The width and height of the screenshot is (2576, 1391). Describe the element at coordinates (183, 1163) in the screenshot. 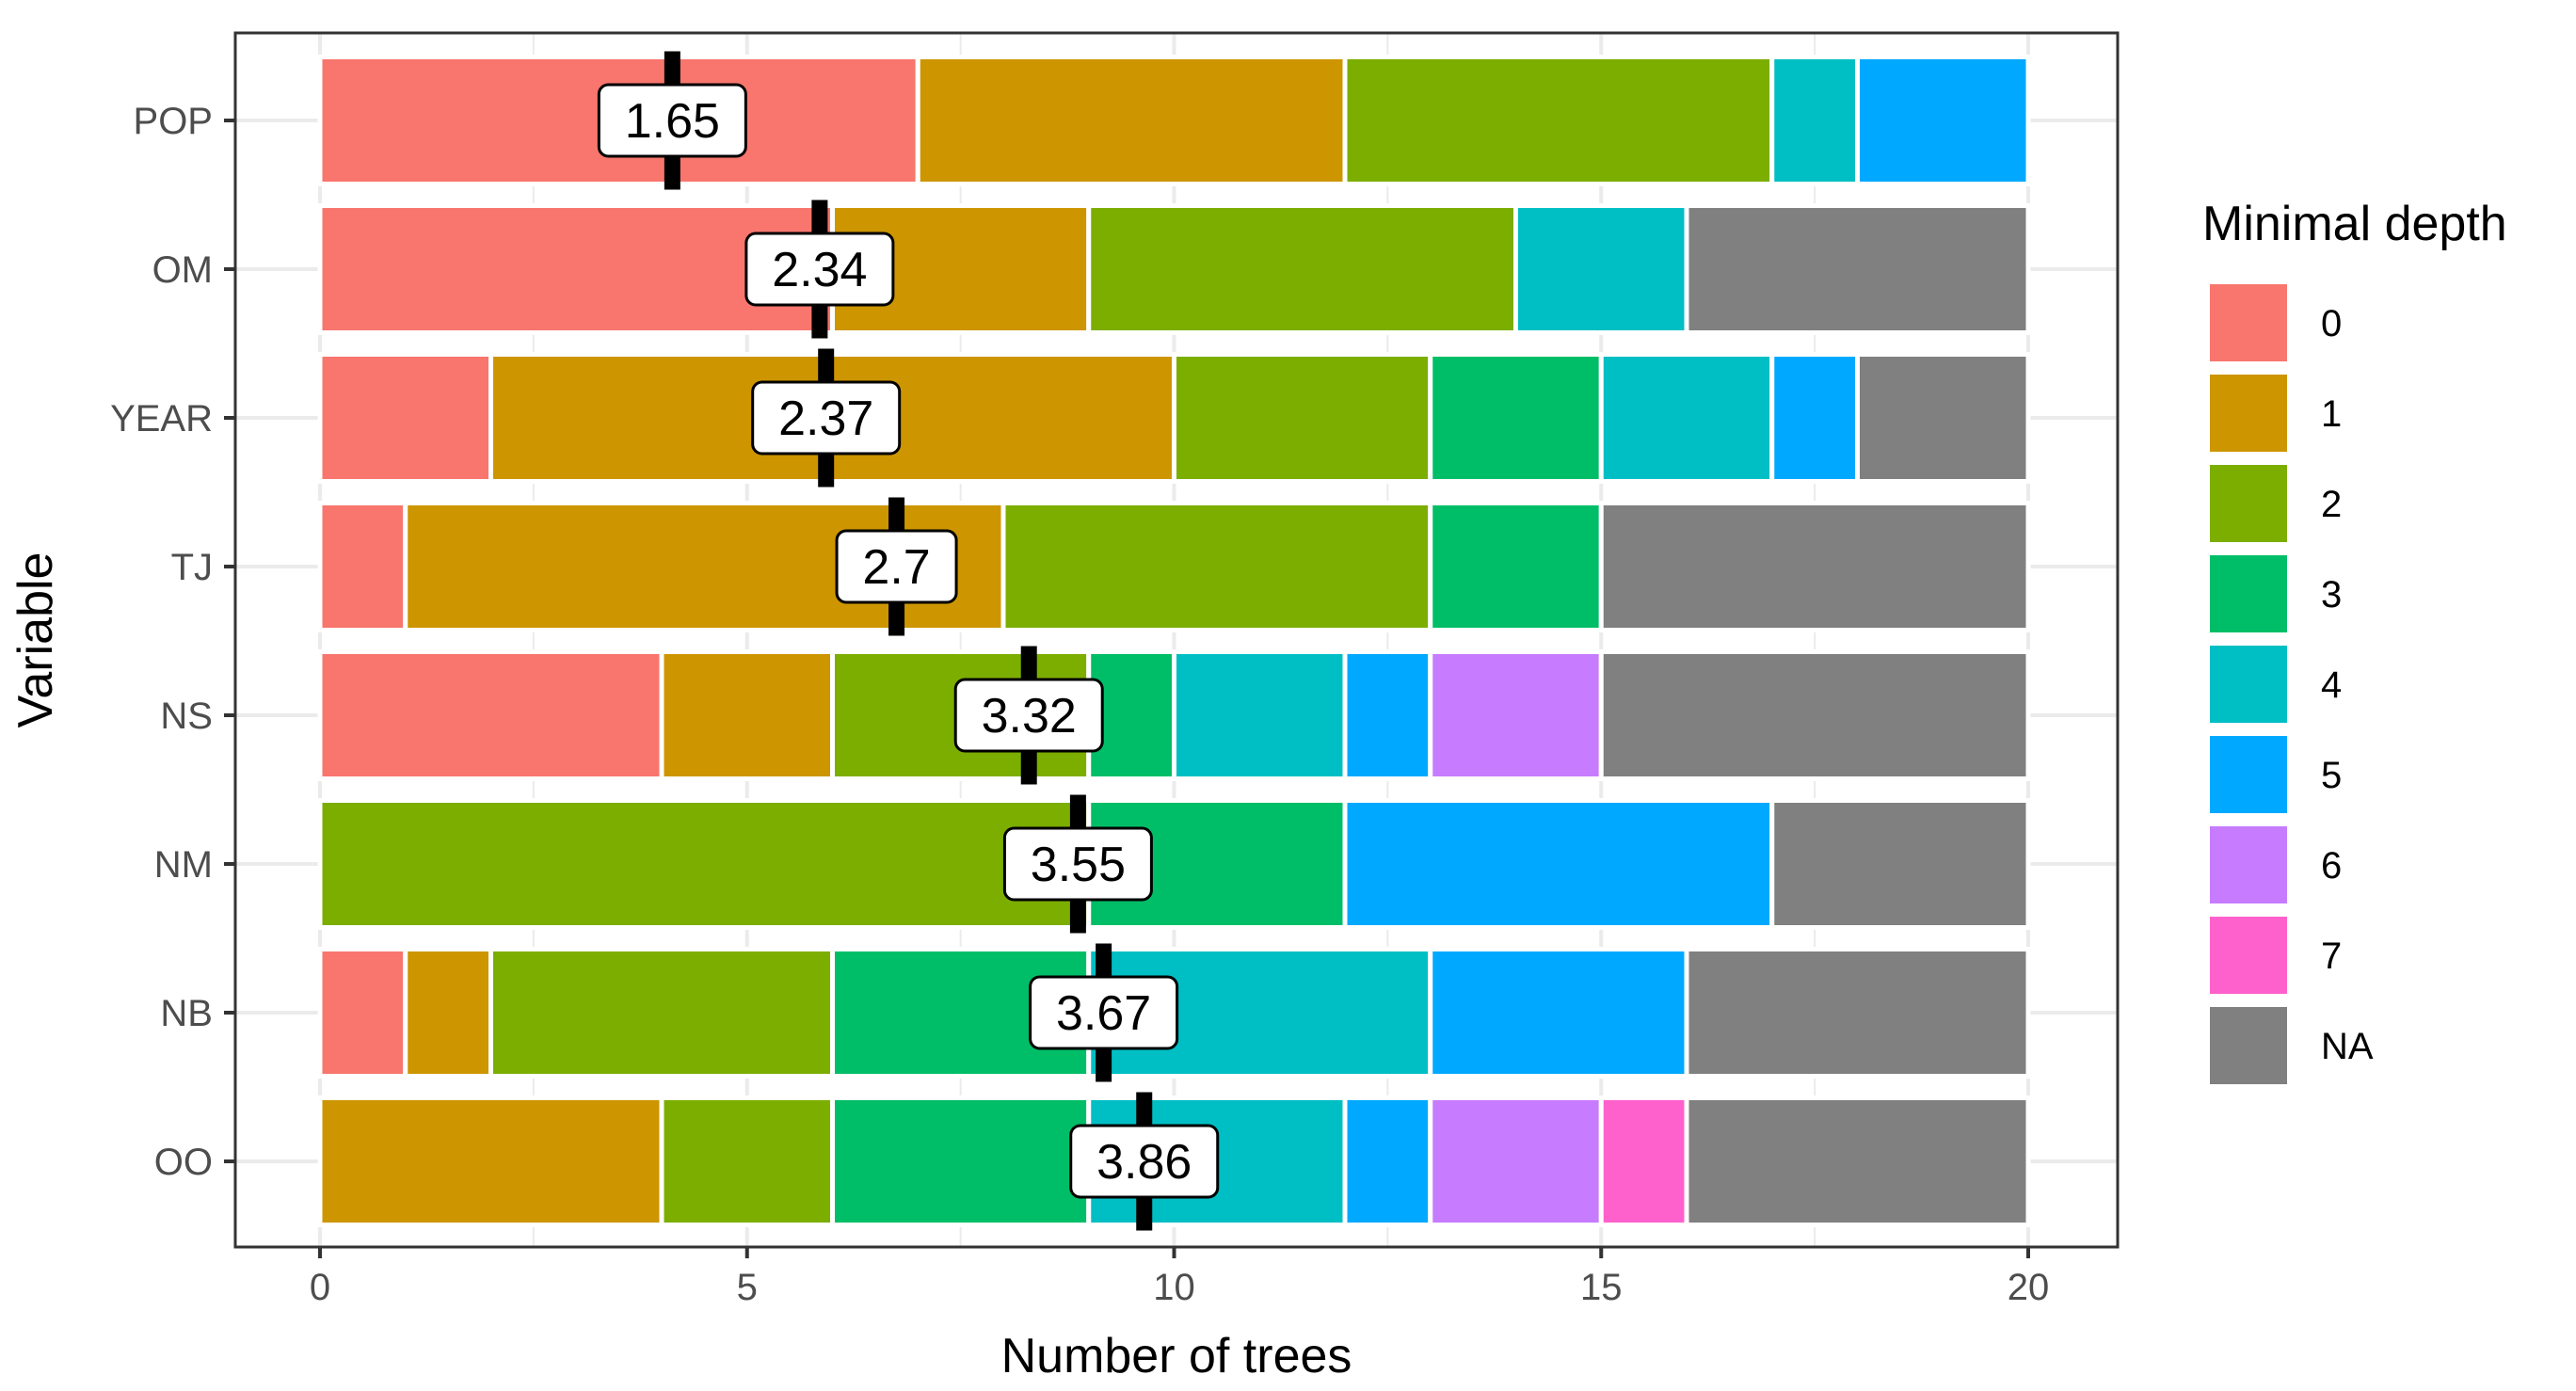

I see `y-tick-label-oo: OO` at that location.